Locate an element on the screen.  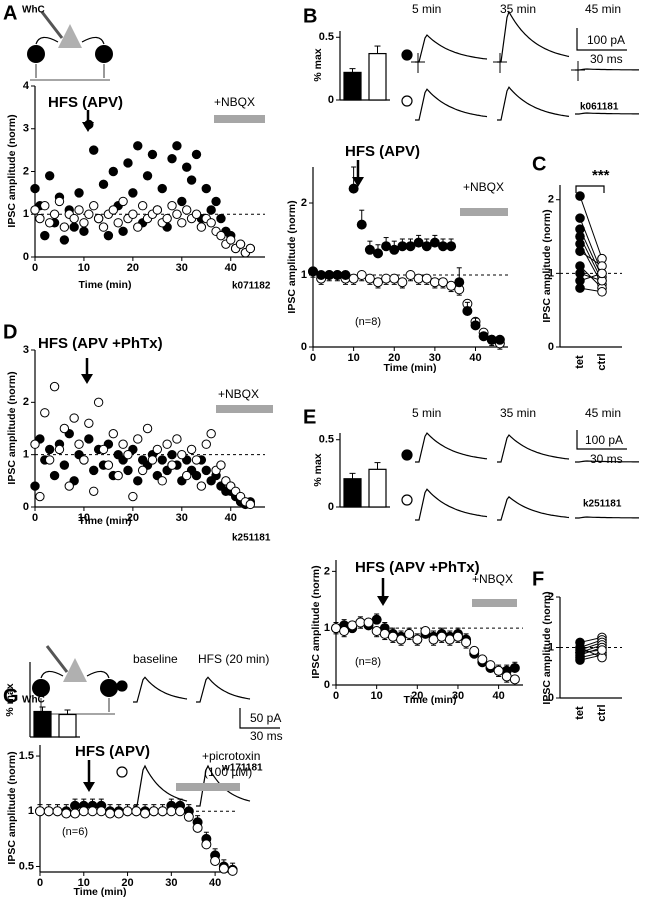
y-tick-label: 1.5 is located at coordinates (26, 756).